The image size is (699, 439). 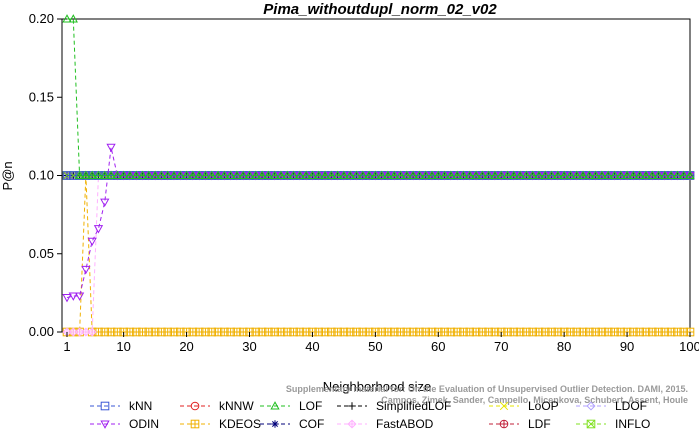 I want to click on x-tick-label: 90, so click(x=627, y=346).